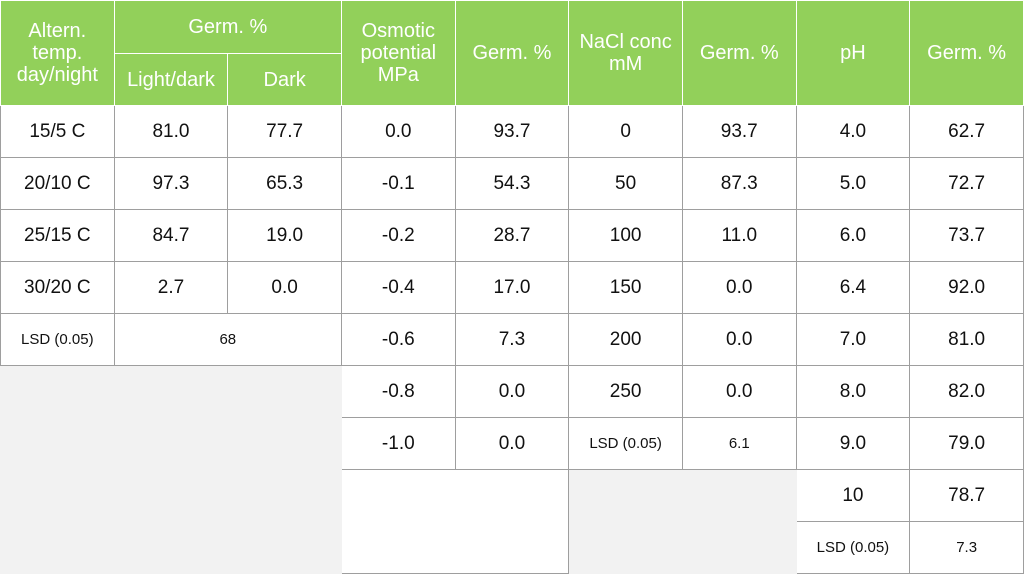 This screenshot has width=1024, height=583. I want to click on osmotic-cell: -0.2, so click(398, 235).